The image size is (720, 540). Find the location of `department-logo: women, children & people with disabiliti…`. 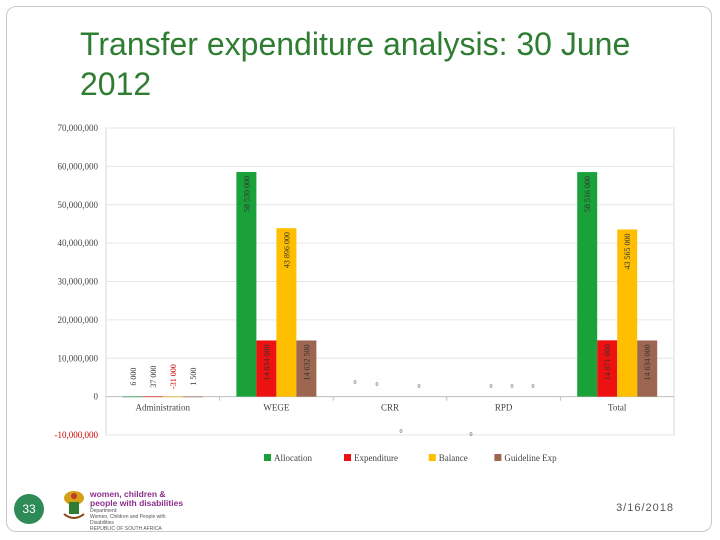

department-logo: women, children & people with disabiliti… is located at coordinates (121, 510).